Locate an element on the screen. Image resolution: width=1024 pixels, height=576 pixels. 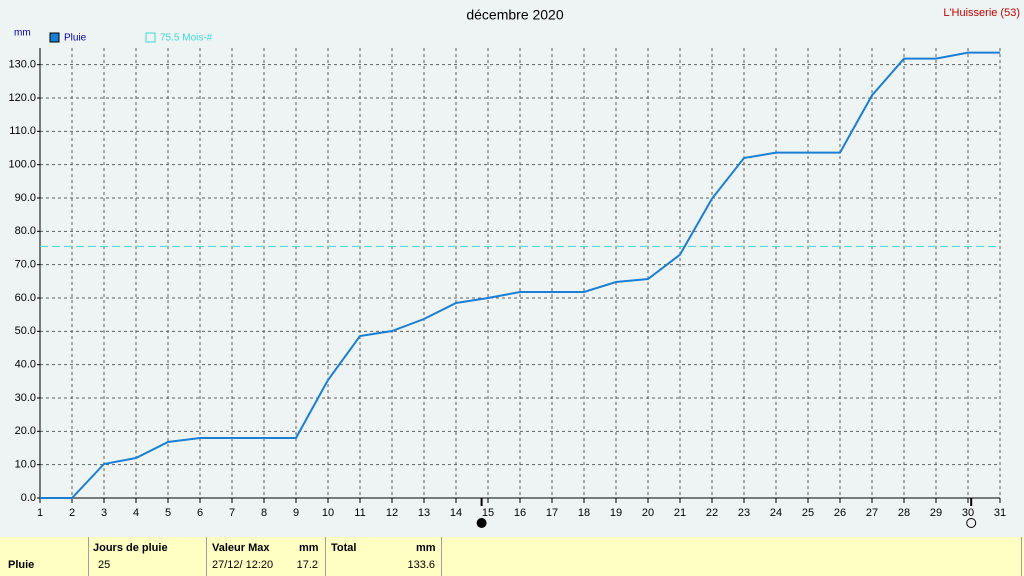
y-tick-label: 20.0 is located at coordinates (25, 431).